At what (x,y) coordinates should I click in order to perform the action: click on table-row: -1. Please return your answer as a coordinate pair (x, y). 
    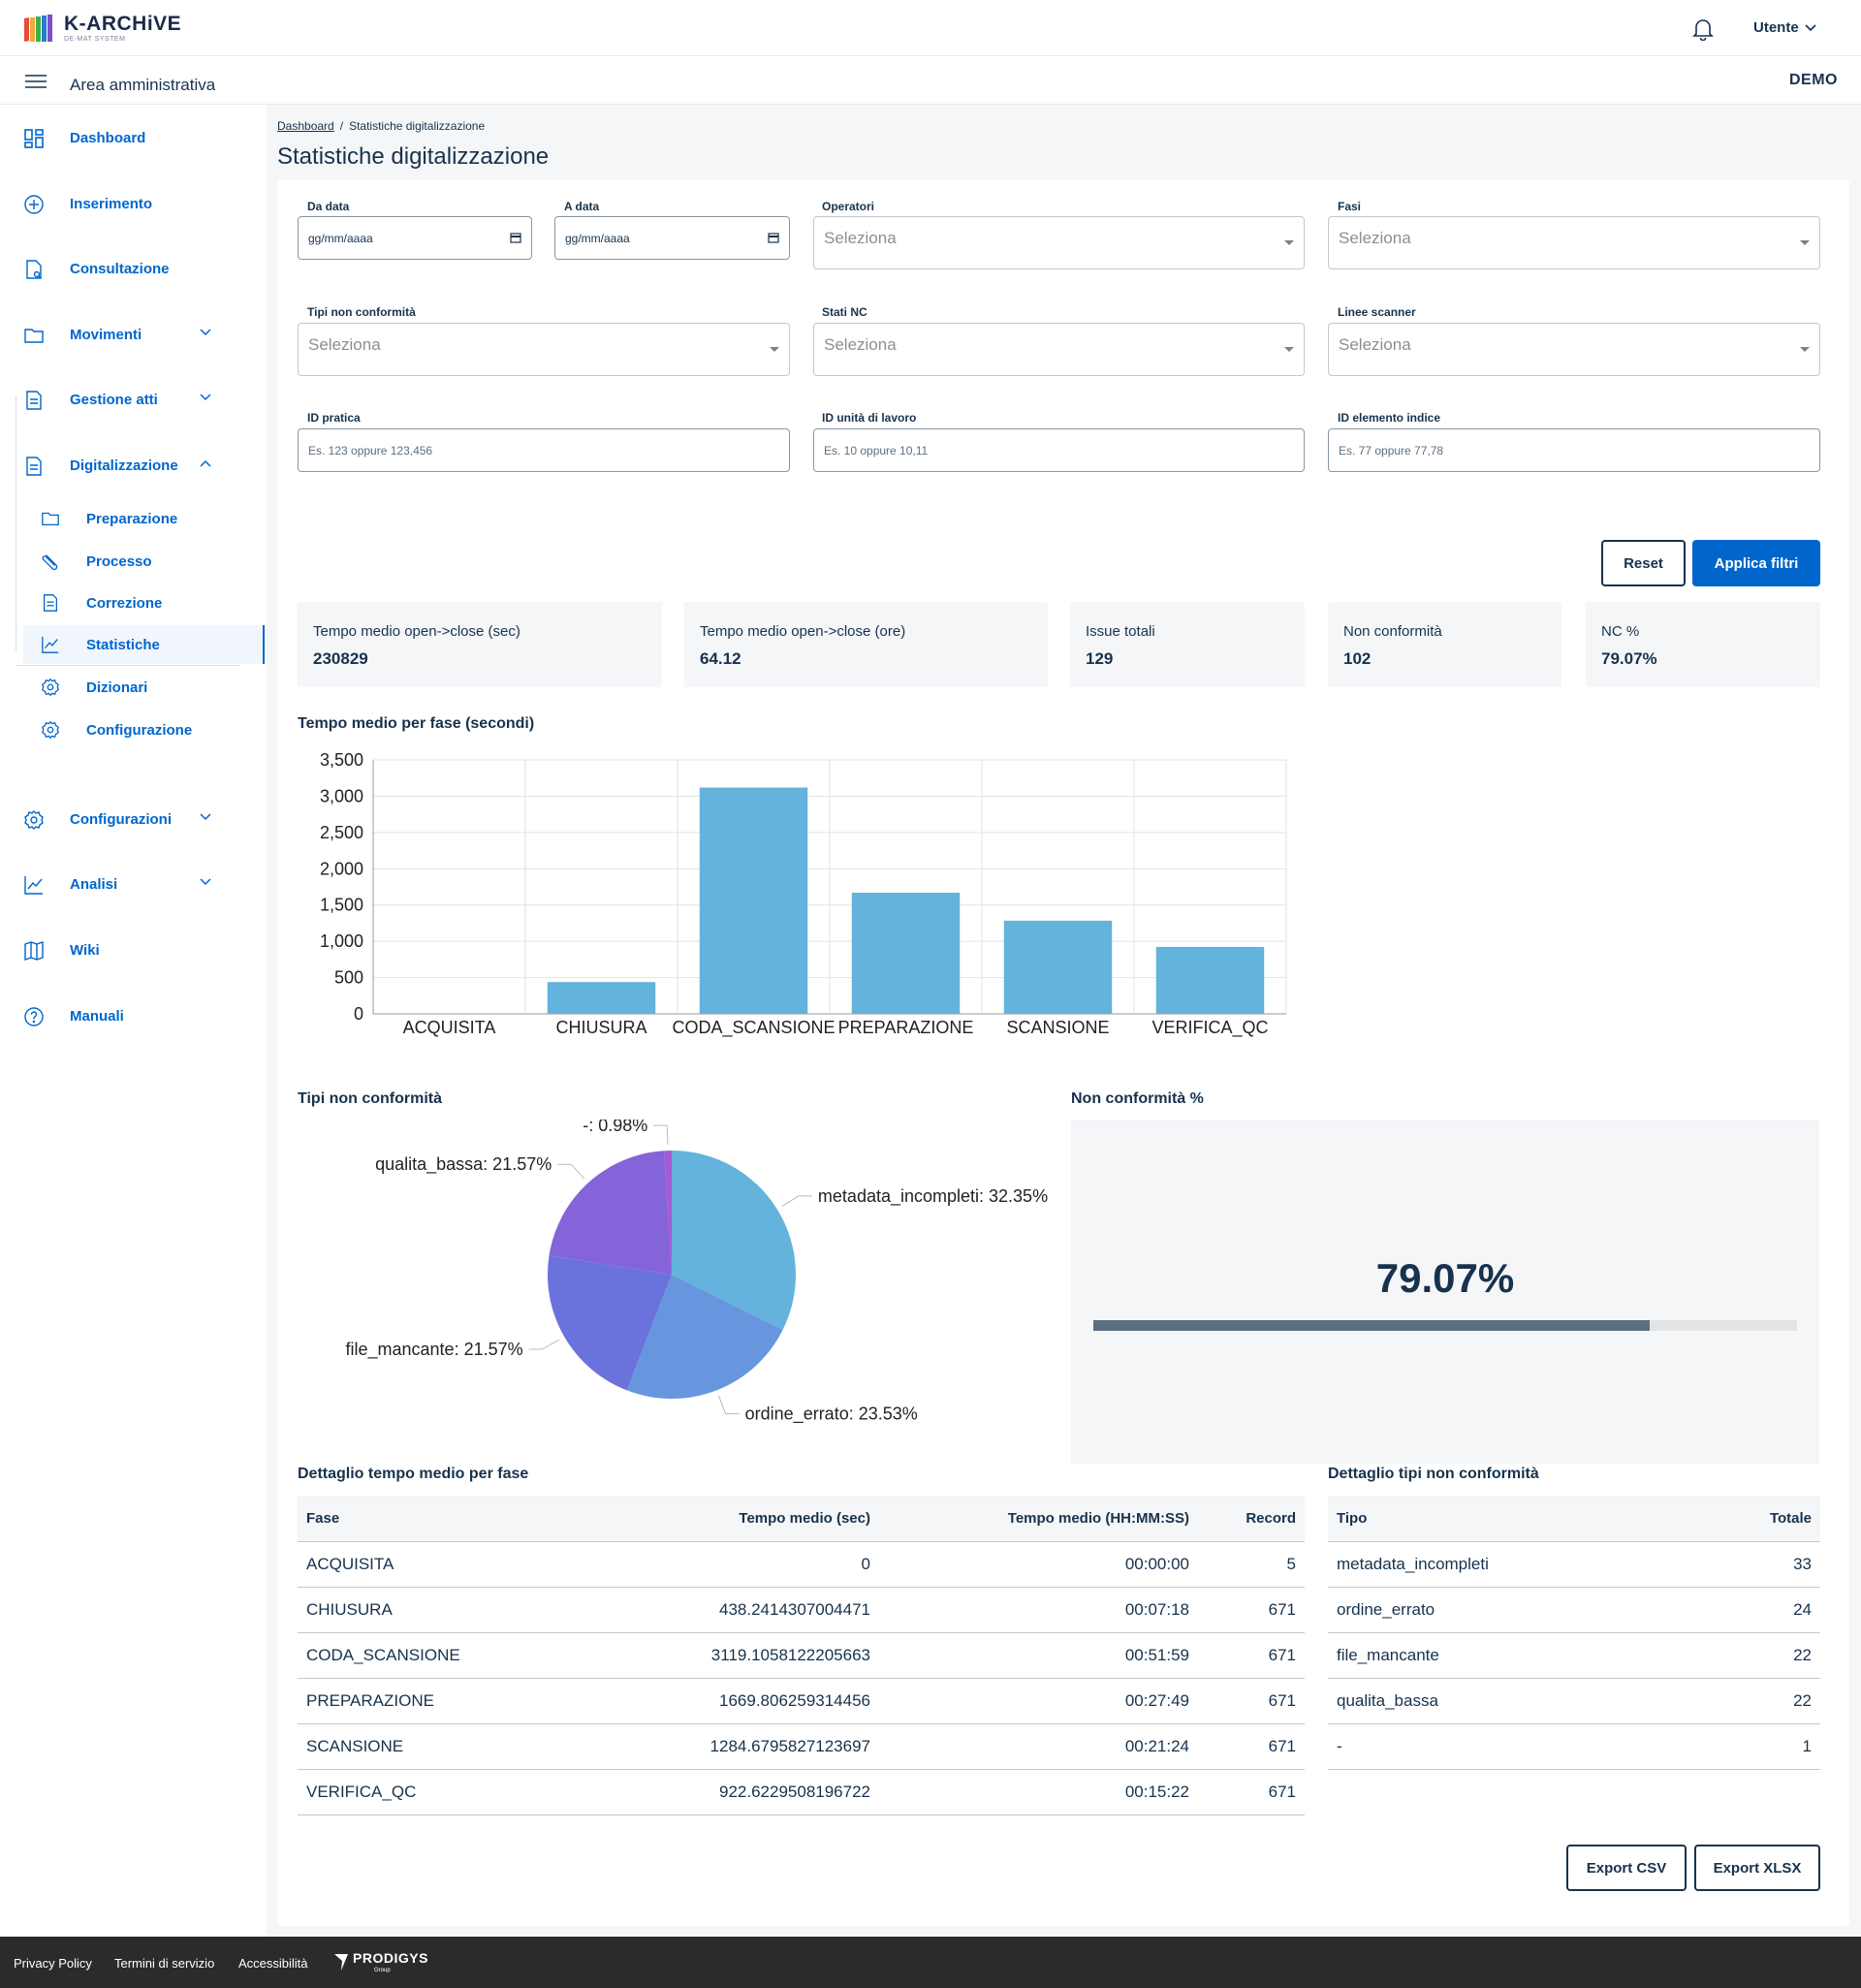
    Looking at the image, I should click on (1574, 1746).